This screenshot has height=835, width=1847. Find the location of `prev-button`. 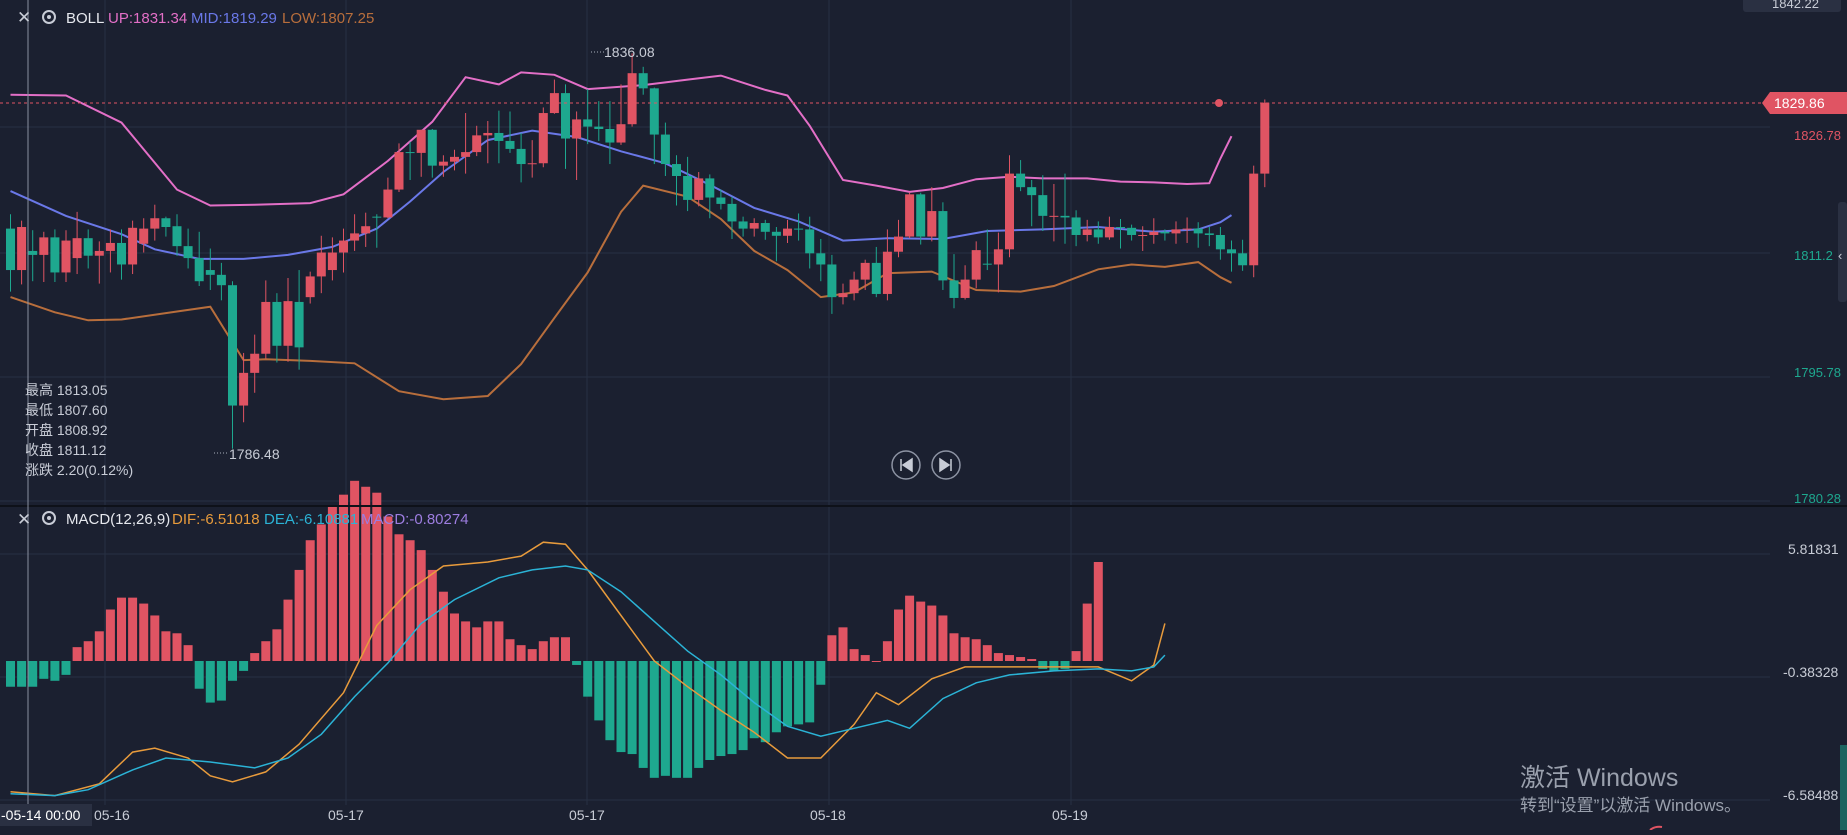

prev-button is located at coordinates (906, 465).